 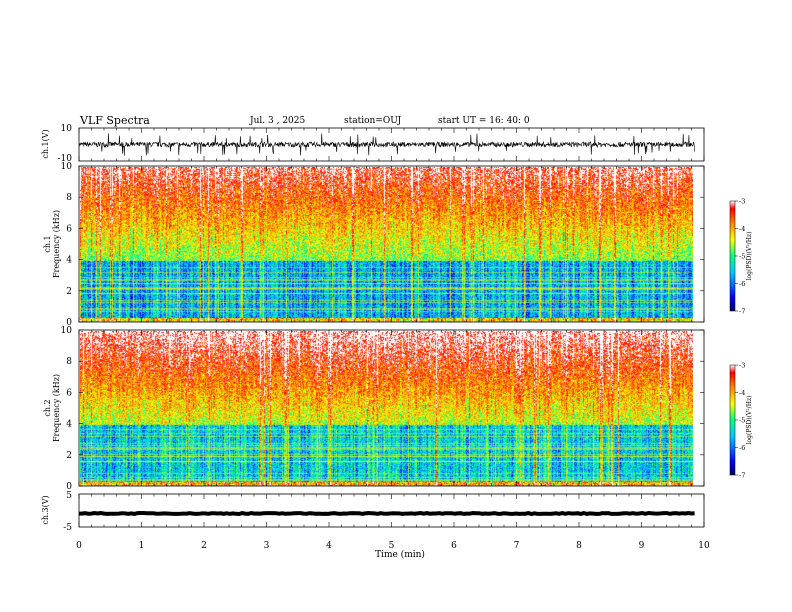 I want to click on ch1-channel-label: ch.1, so click(x=47, y=243).